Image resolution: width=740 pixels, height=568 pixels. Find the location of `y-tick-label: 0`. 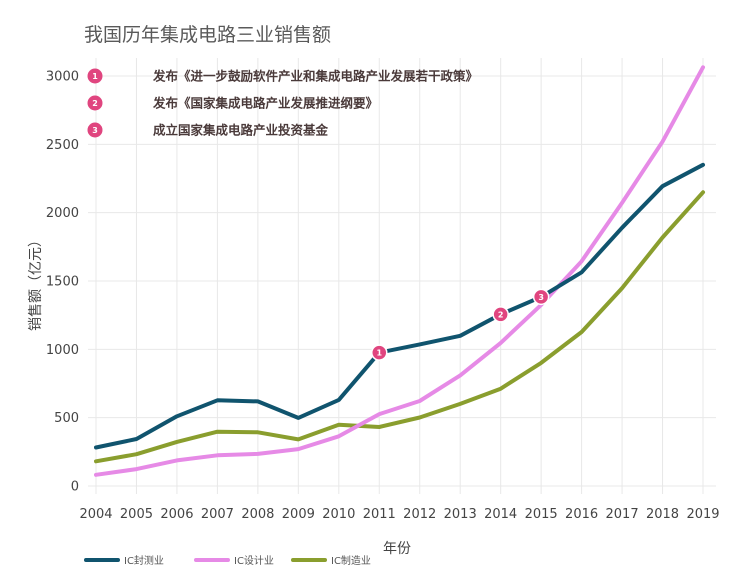

y-tick-label: 0 is located at coordinates (75, 487).